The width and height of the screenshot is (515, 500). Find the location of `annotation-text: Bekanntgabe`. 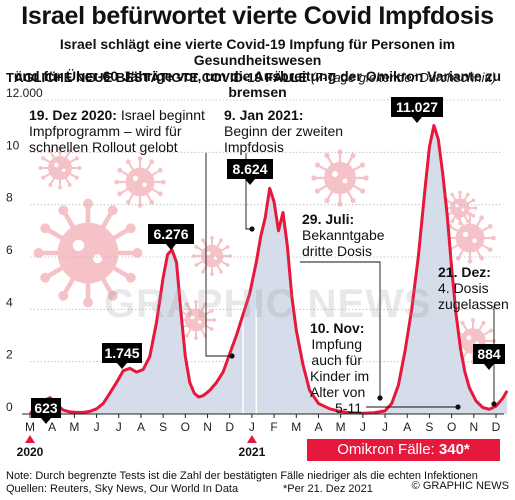

annotation-text: Bekanntgabe is located at coordinates (343, 235).